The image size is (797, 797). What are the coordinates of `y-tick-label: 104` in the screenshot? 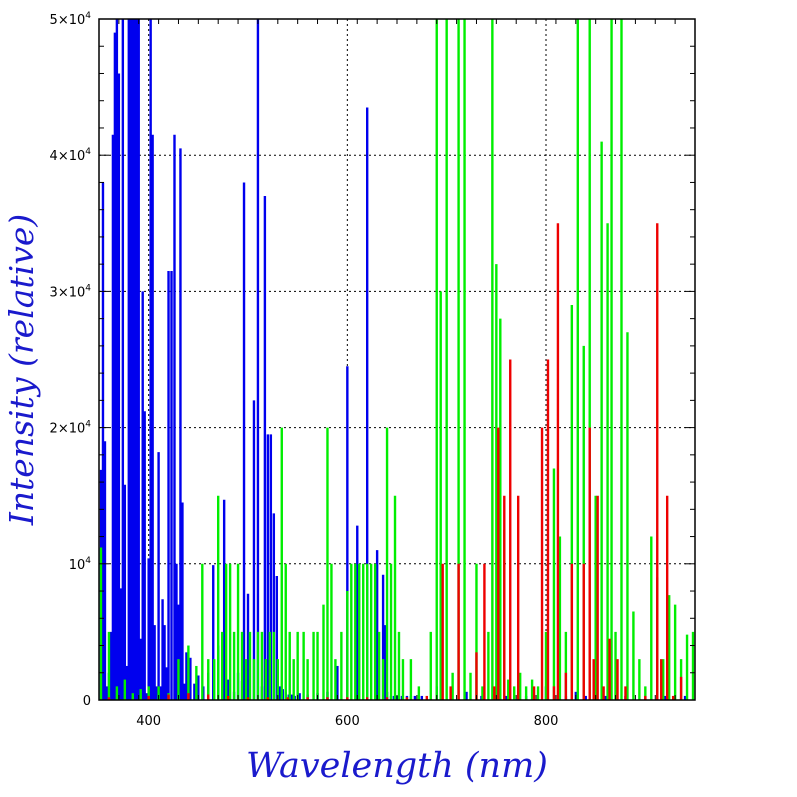 It's located at (80, 564).